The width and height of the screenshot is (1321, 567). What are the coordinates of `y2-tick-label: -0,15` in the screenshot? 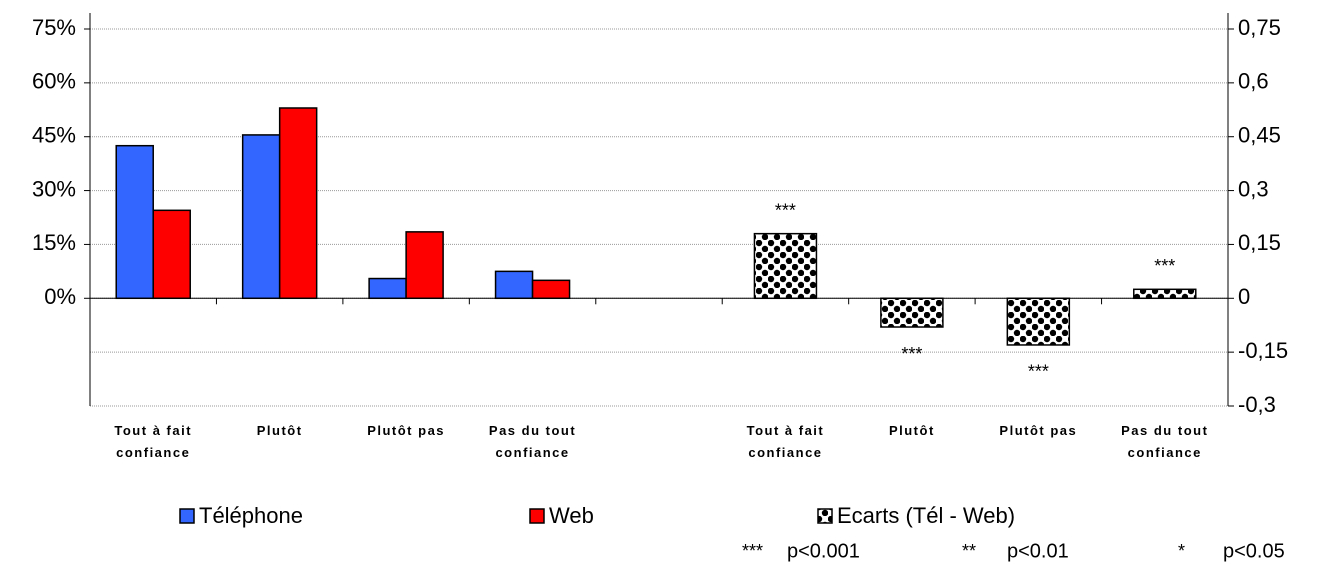 It's located at (1263, 350).